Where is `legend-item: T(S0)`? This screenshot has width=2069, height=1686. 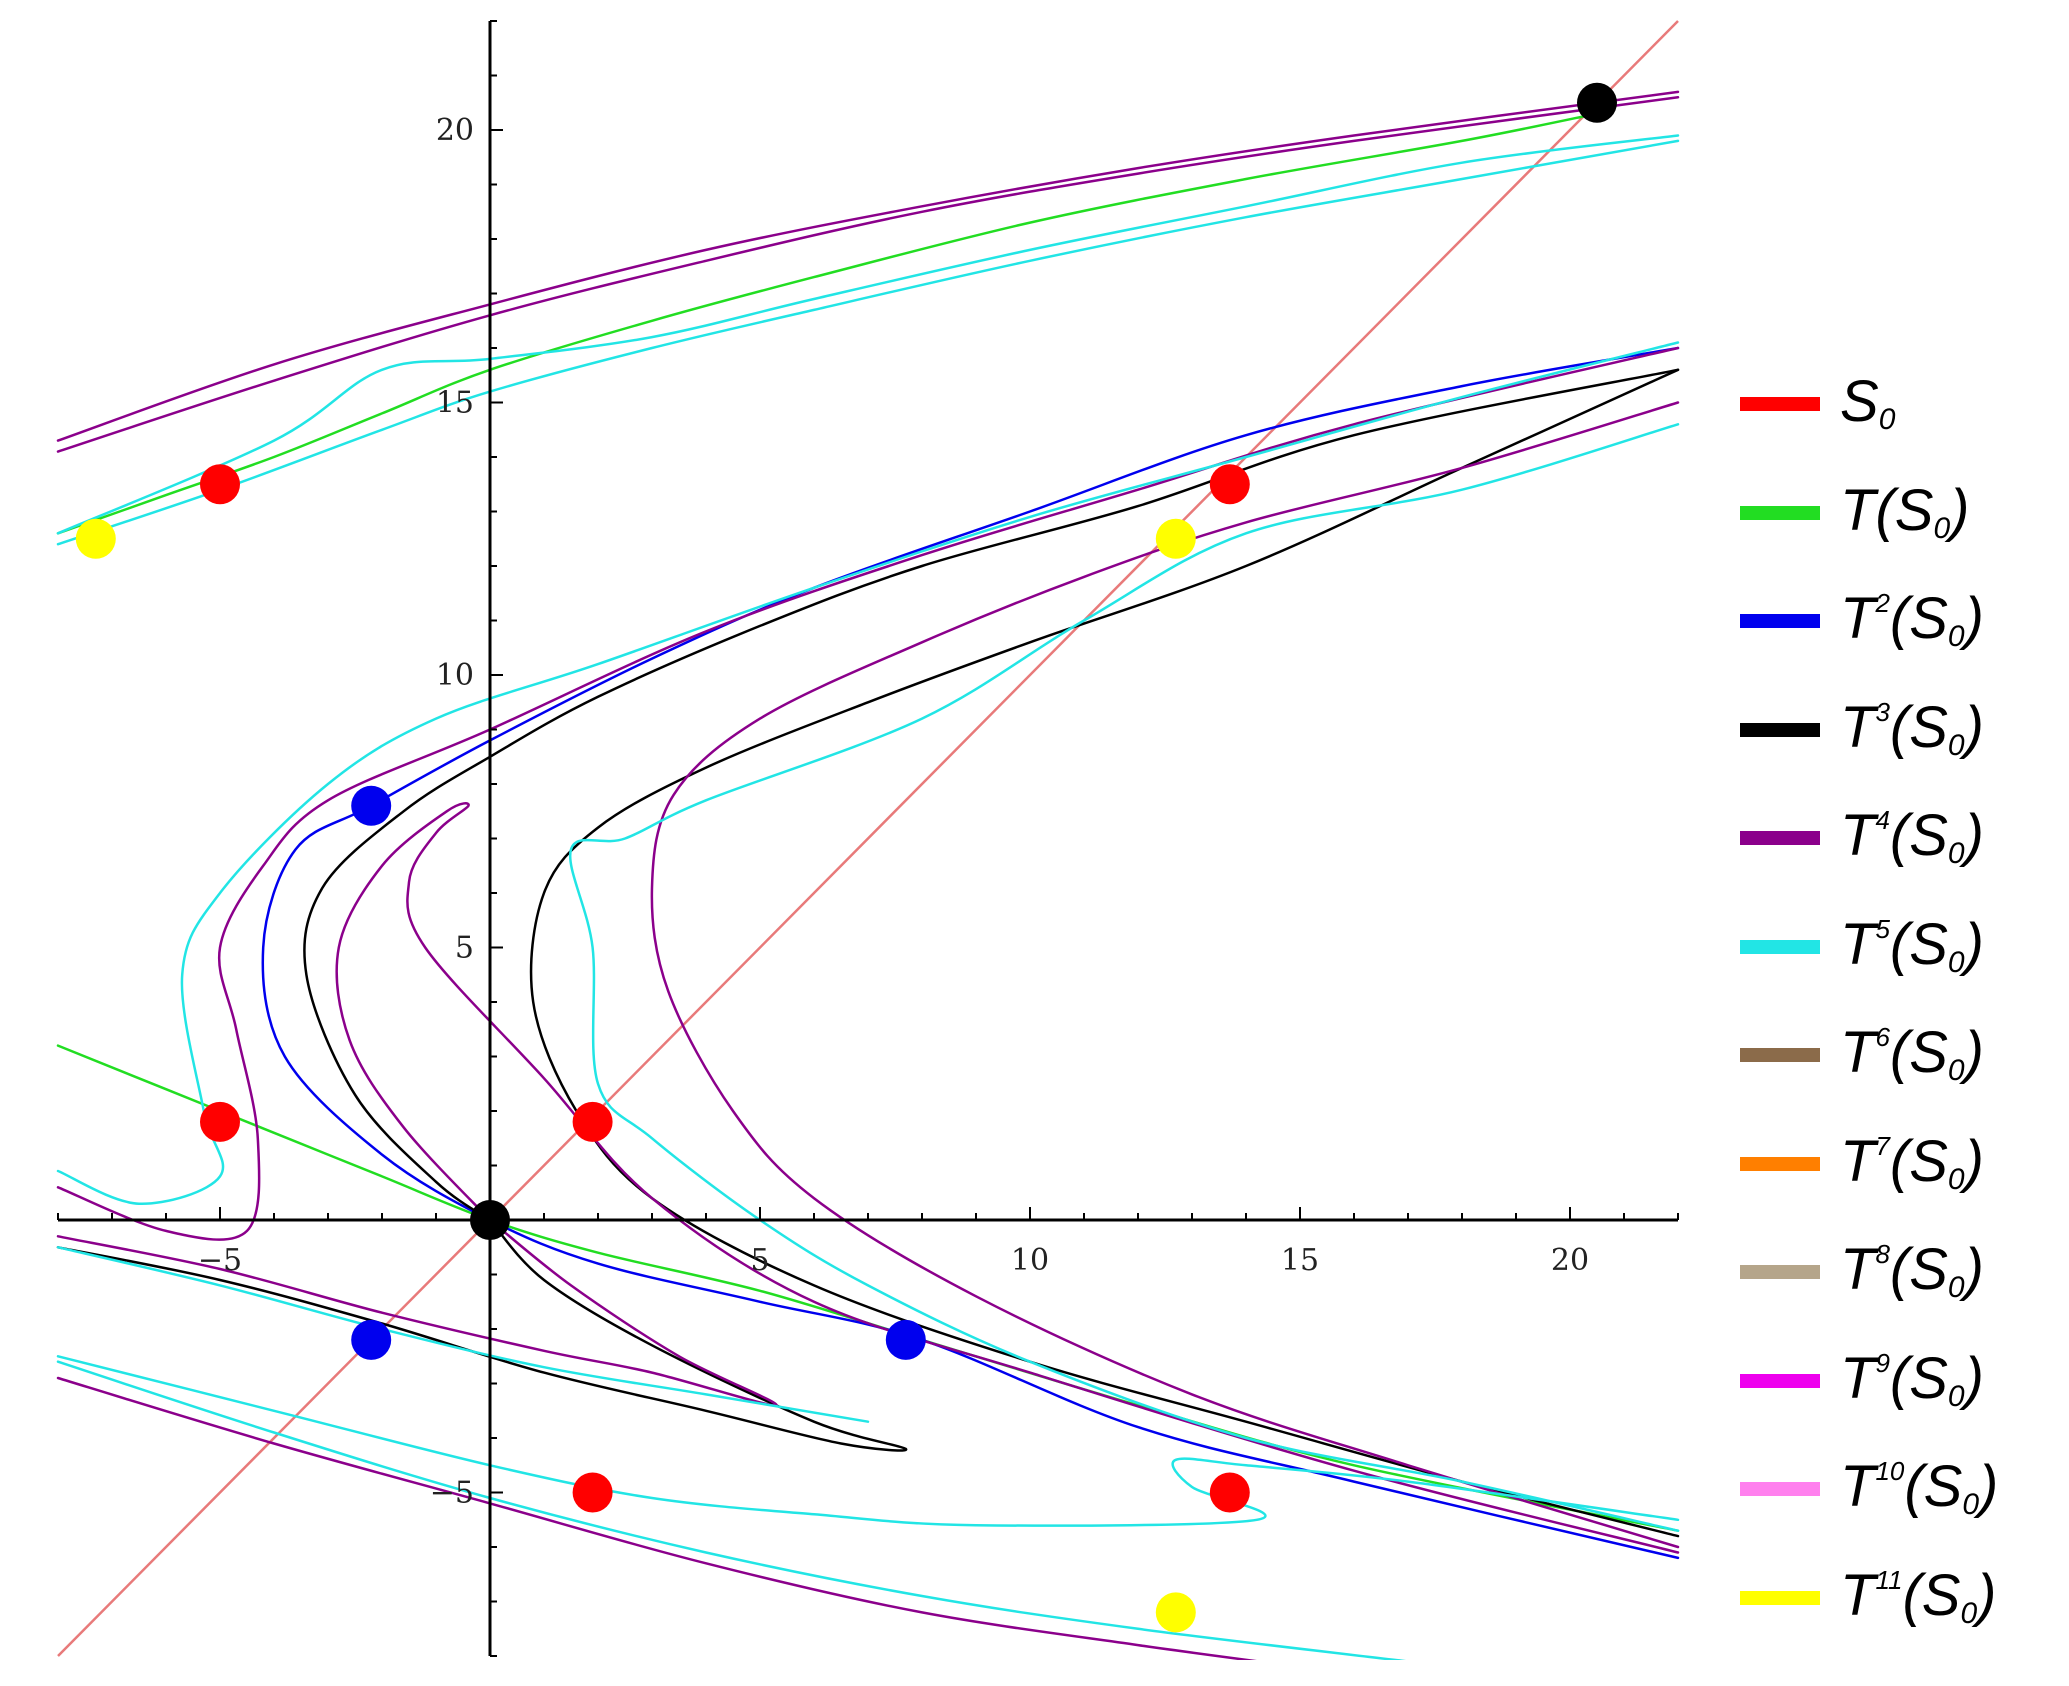
legend-item: T(S0) is located at coordinates (1900, 513).